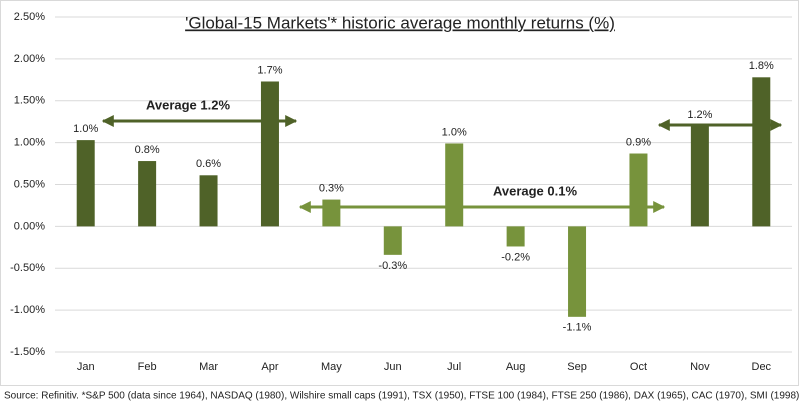  I want to click on y-tick-label: 0.50%, so click(29, 184).